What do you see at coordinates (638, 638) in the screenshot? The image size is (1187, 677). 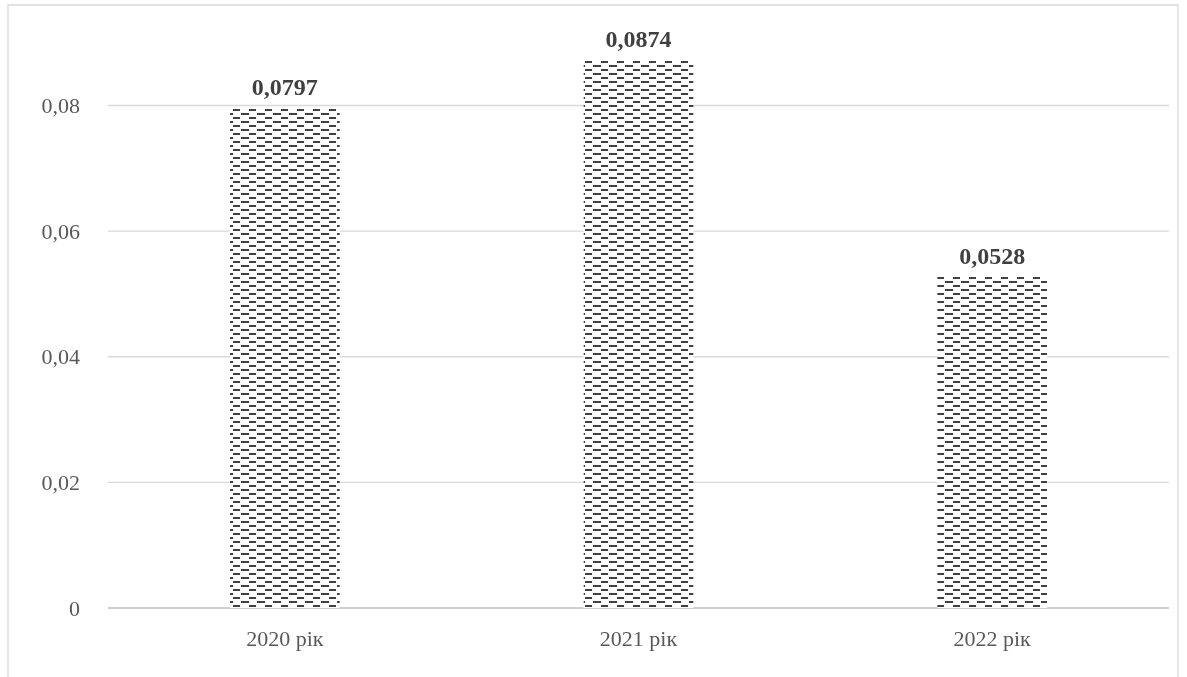 I see `x-tick-label: 2021 рік` at bounding box center [638, 638].